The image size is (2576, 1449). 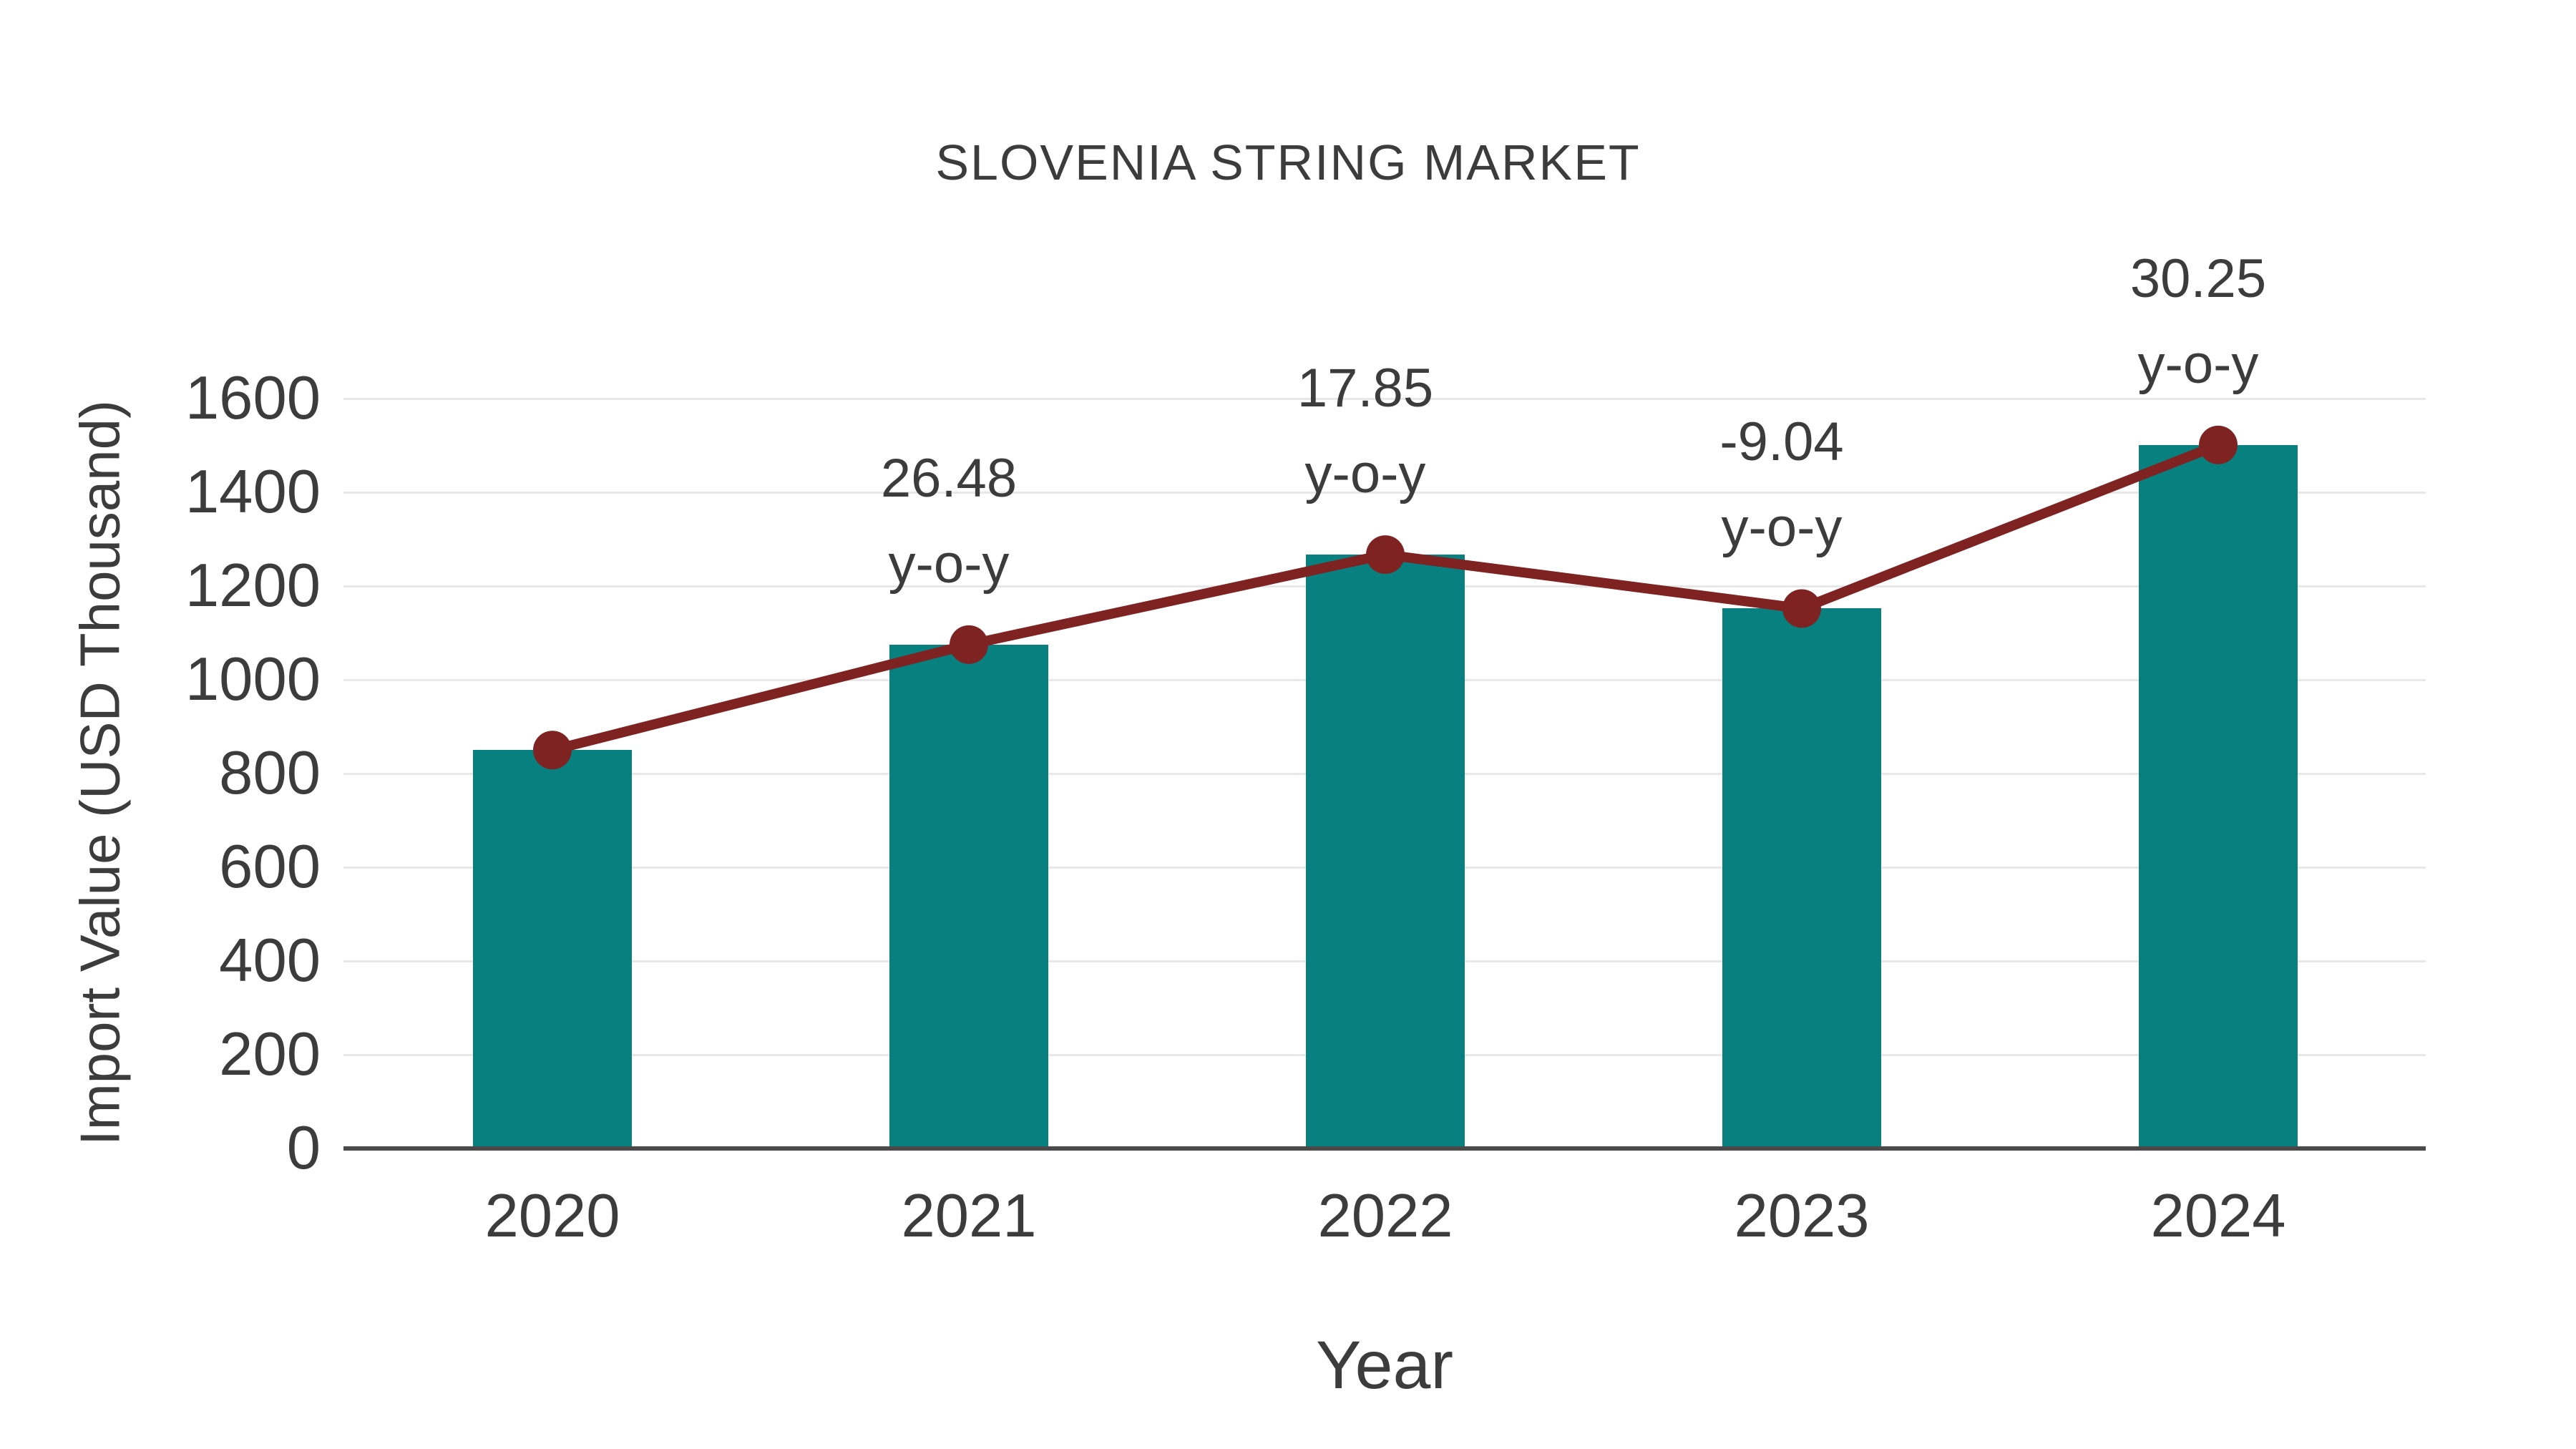 I want to click on y-tick-label: 400, so click(x=270, y=961).